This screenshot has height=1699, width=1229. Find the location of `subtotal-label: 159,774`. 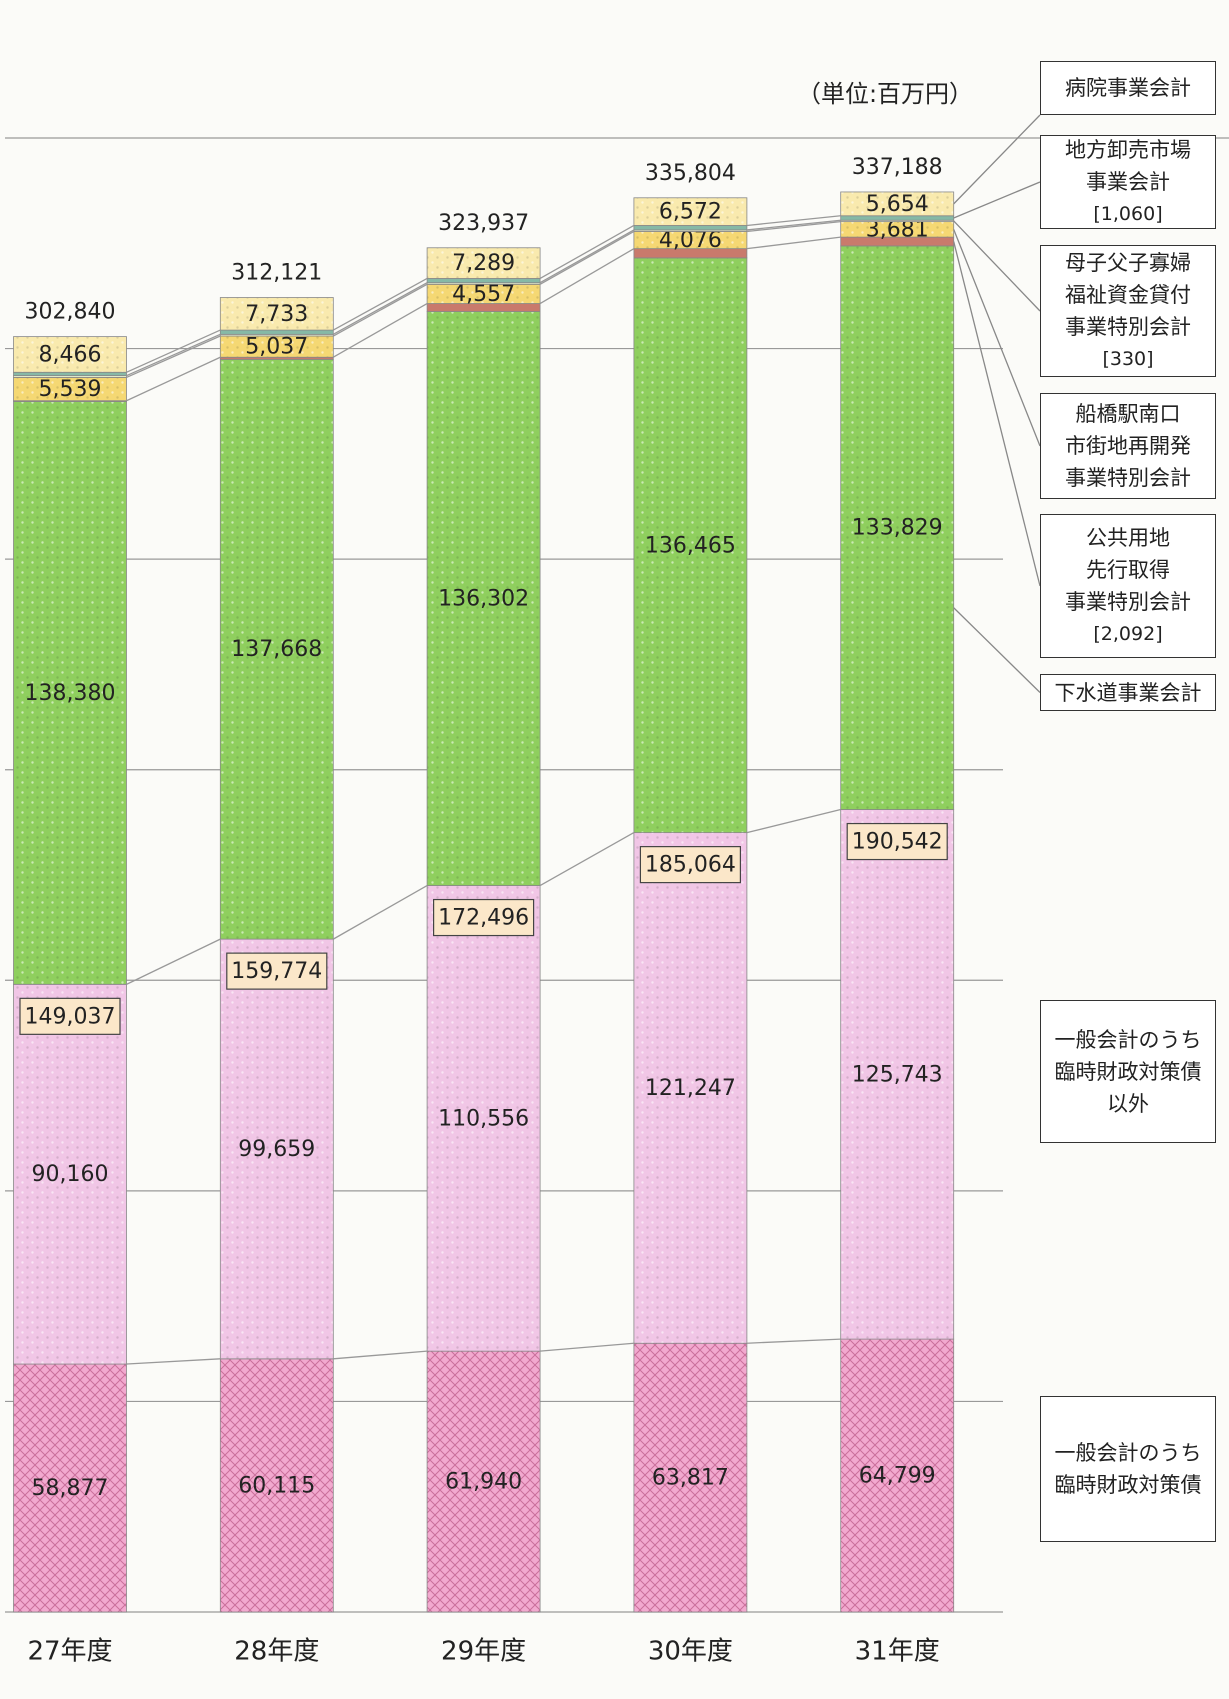

subtotal-label: 159,774 is located at coordinates (276, 971).